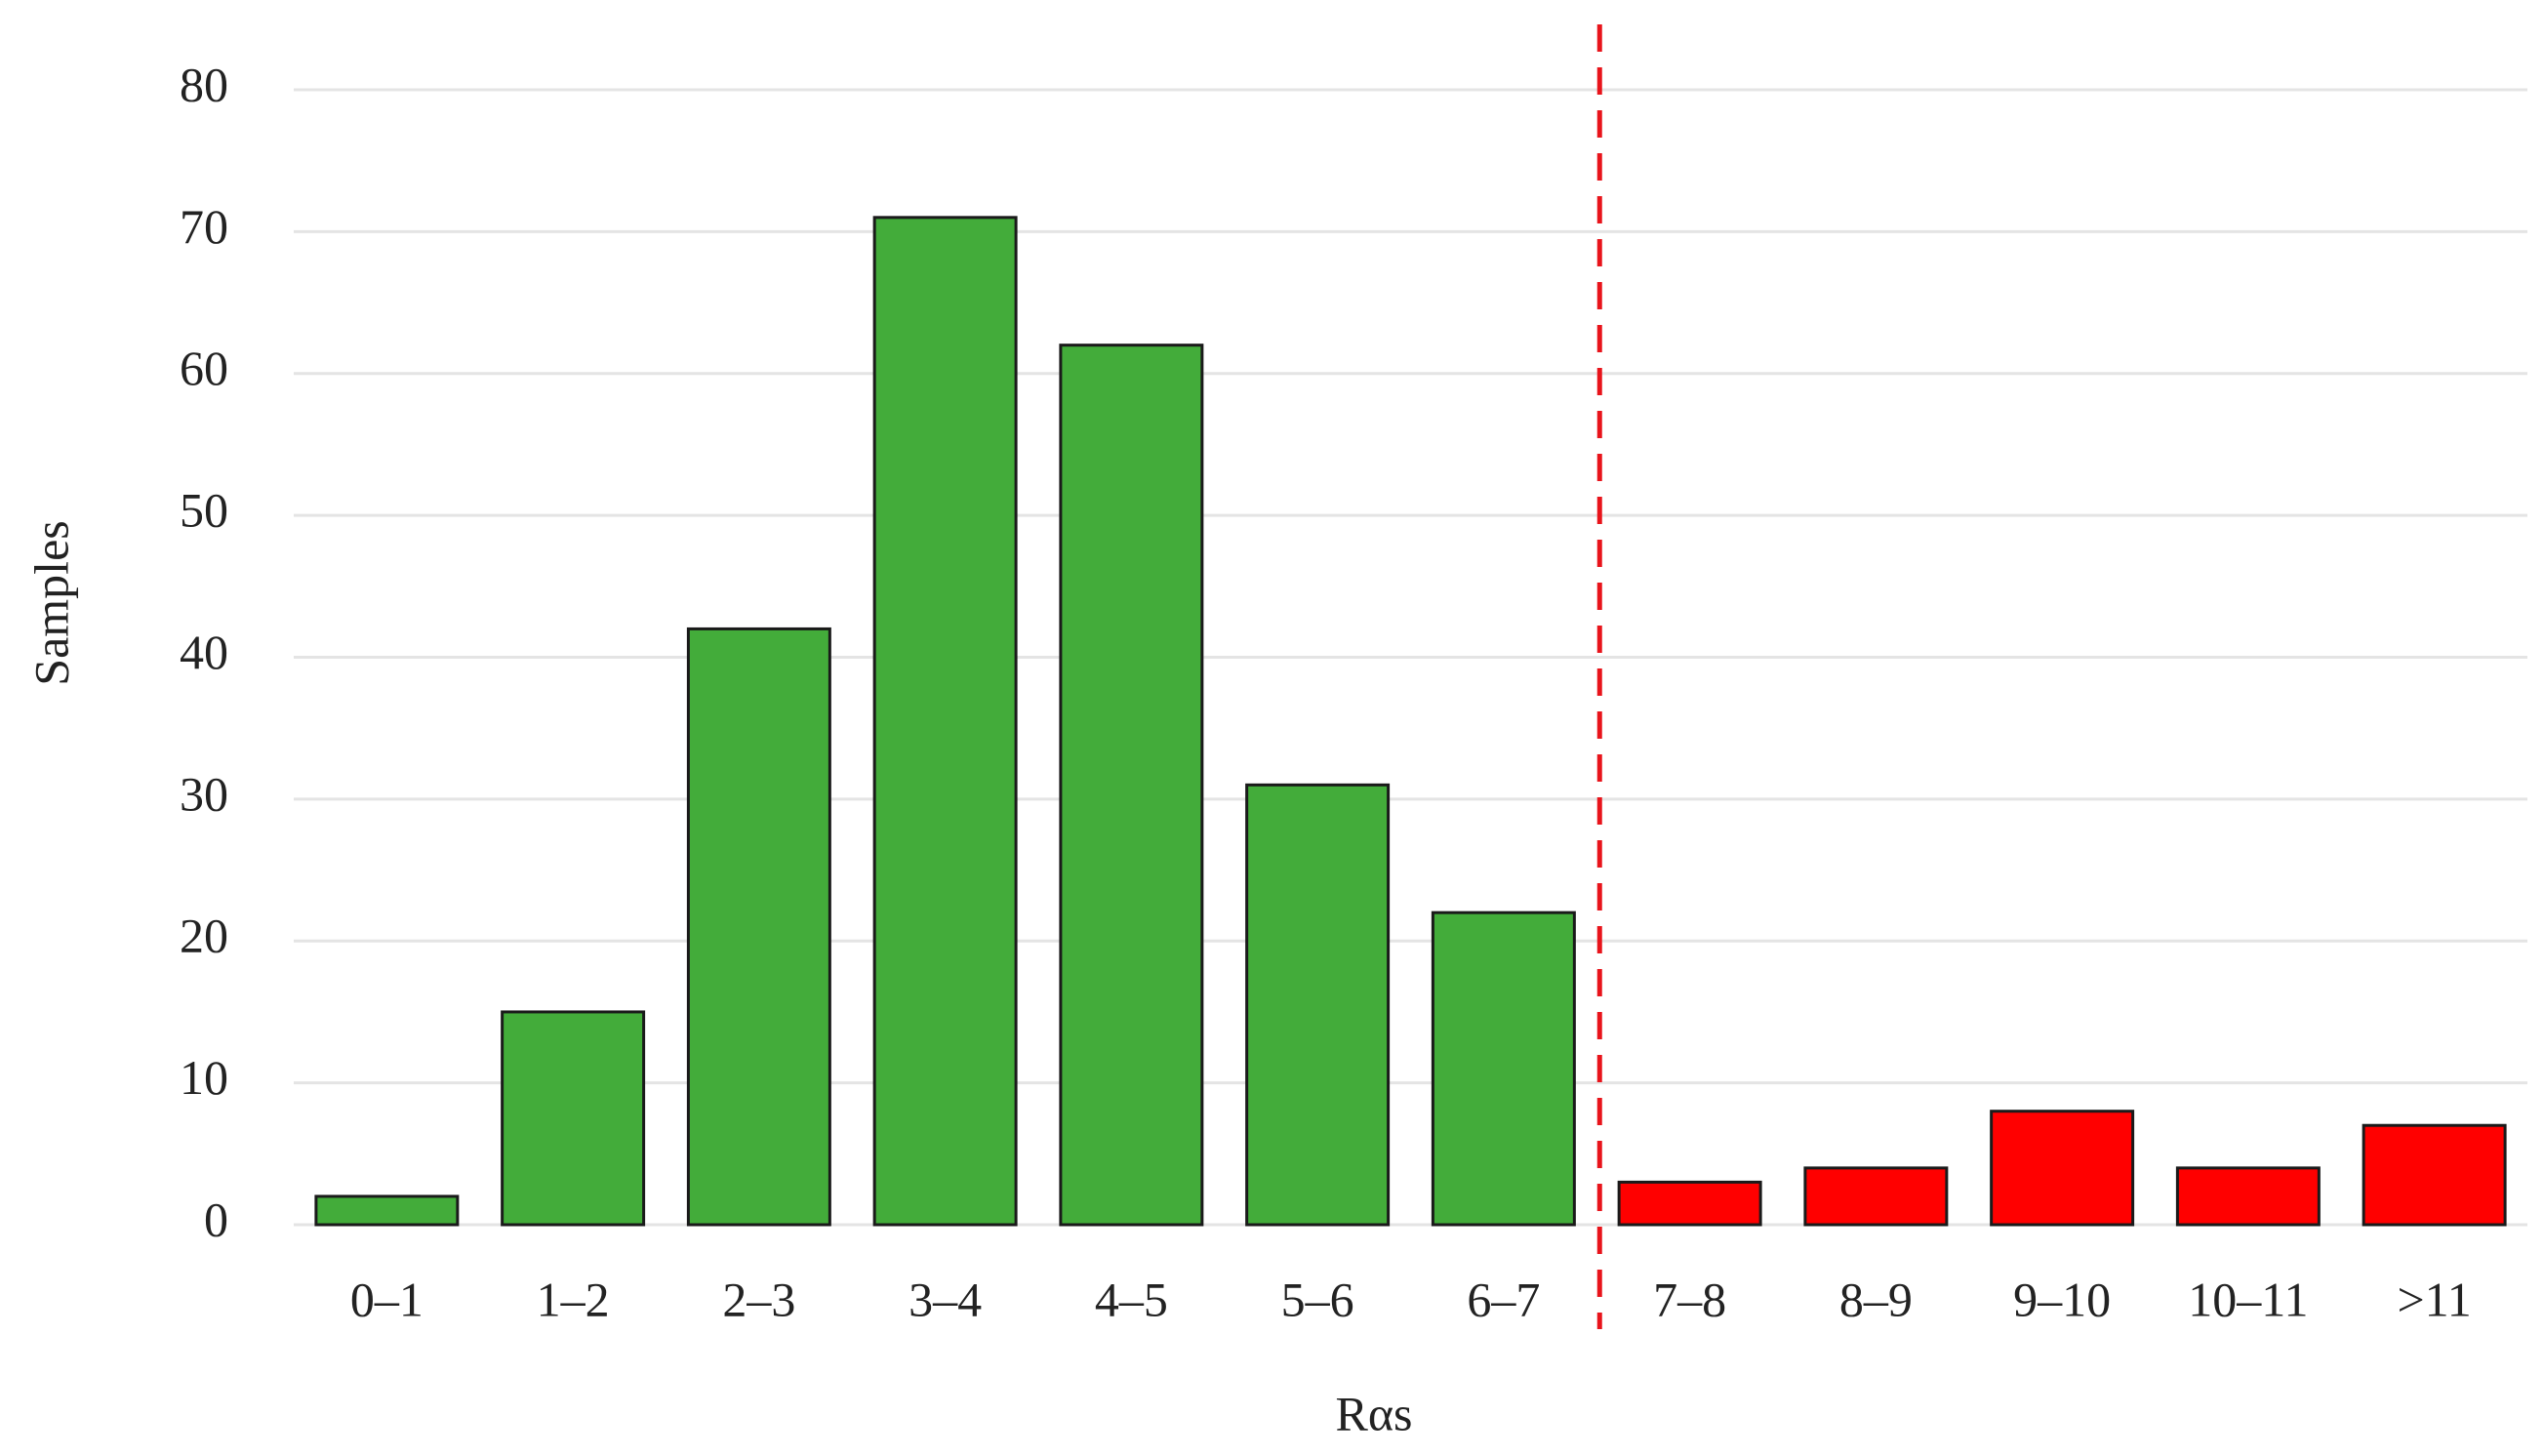 The image size is (2544, 1456). What do you see at coordinates (216, 1219) in the screenshot?
I see `y-tick-label: 0` at bounding box center [216, 1219].